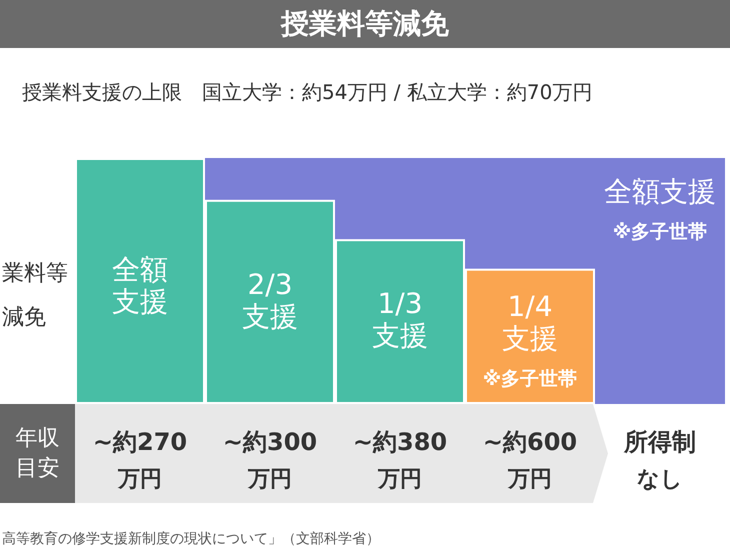 Image resolution: width=730 pixels, height=559 pixels. What do you see at coordinates (191, 539) in the screenshot?
I see `text: 高等教育の修学支援新制度の現状について」（文部科学省）` at bounding box center [191, 539].